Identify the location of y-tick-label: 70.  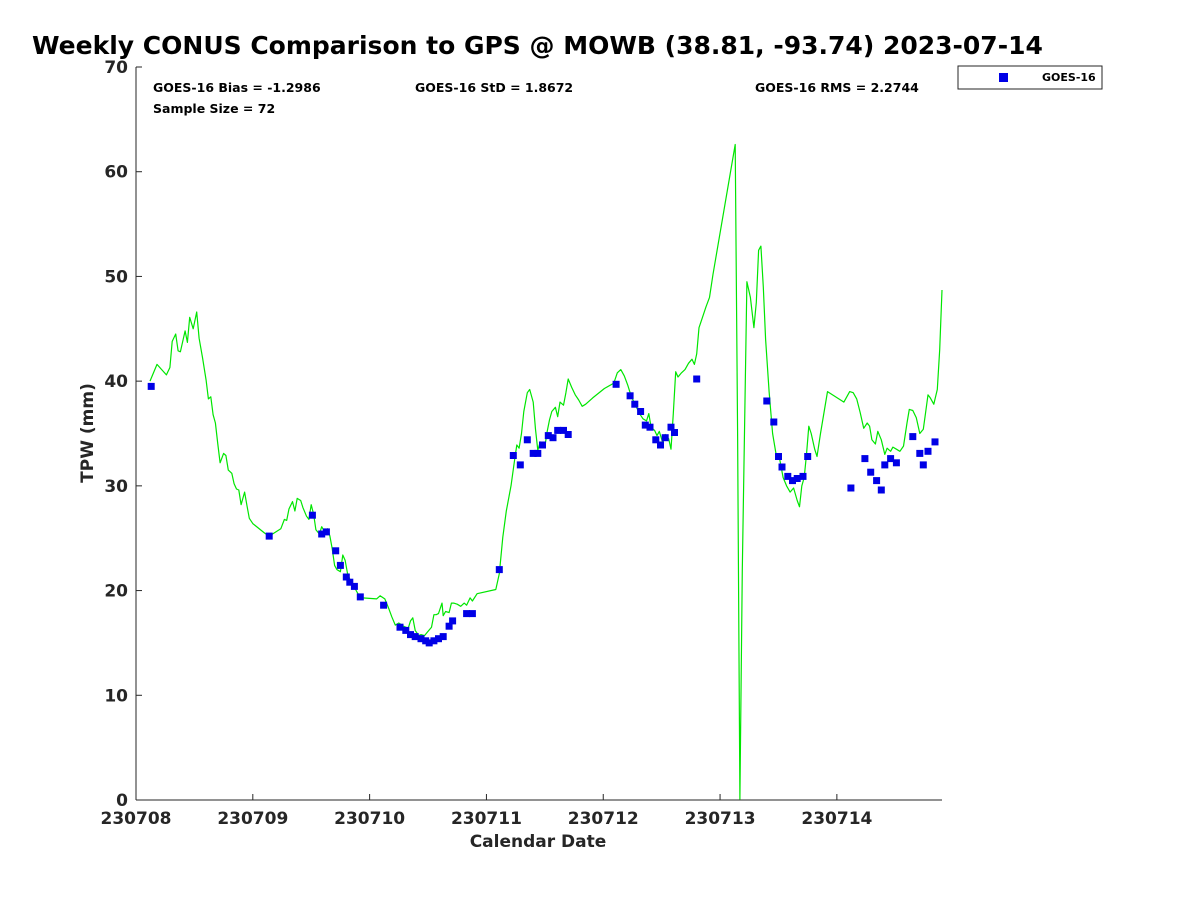
(116, 68).